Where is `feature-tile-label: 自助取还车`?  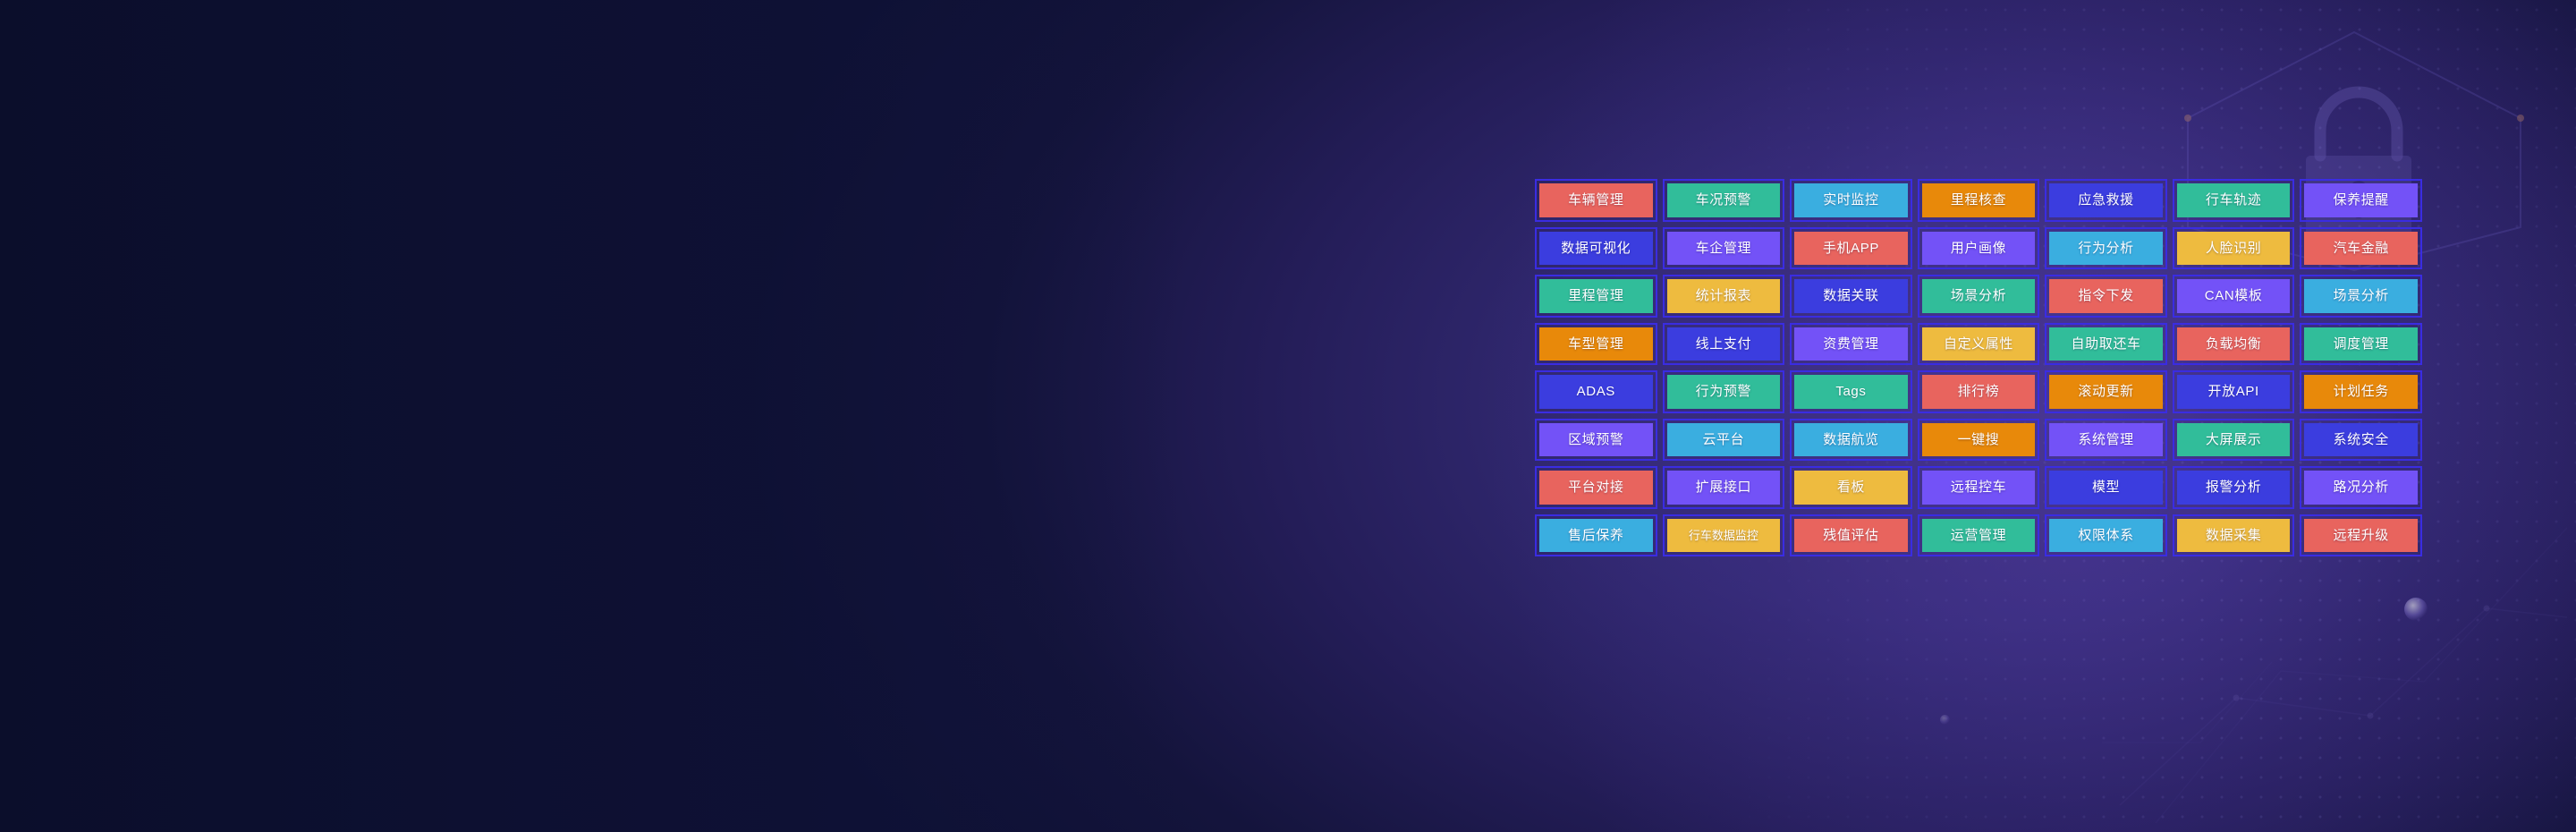
feature-tile-label: 自助取还车 is located at coordinates (2106, 344).